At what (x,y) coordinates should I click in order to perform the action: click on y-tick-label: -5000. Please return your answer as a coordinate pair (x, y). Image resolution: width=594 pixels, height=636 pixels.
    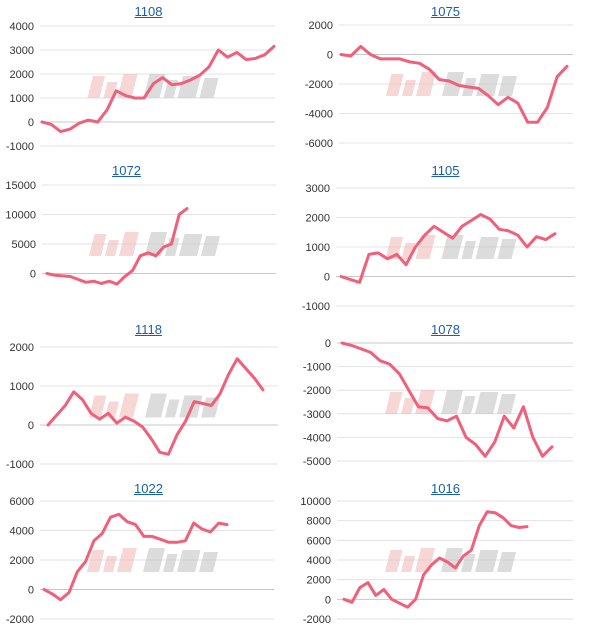
    Looking at the image, I should click on (317, 462).